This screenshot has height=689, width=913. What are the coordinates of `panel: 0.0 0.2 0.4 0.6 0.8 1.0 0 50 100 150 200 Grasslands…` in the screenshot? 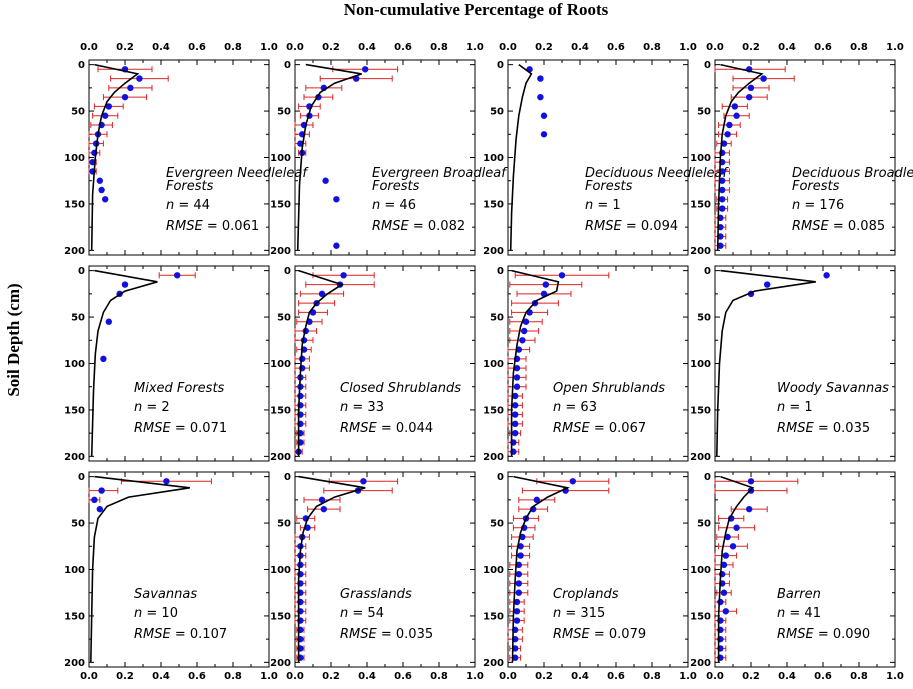 It's located at (377, 576).